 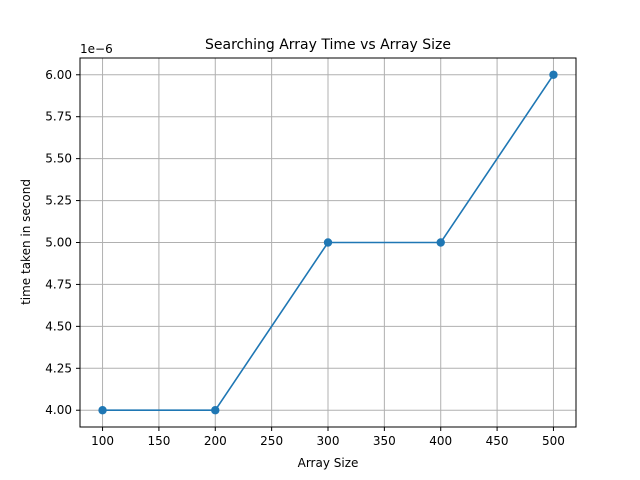 I want to click on y-offset-label: 1e−6, so click(x=96, y=49).